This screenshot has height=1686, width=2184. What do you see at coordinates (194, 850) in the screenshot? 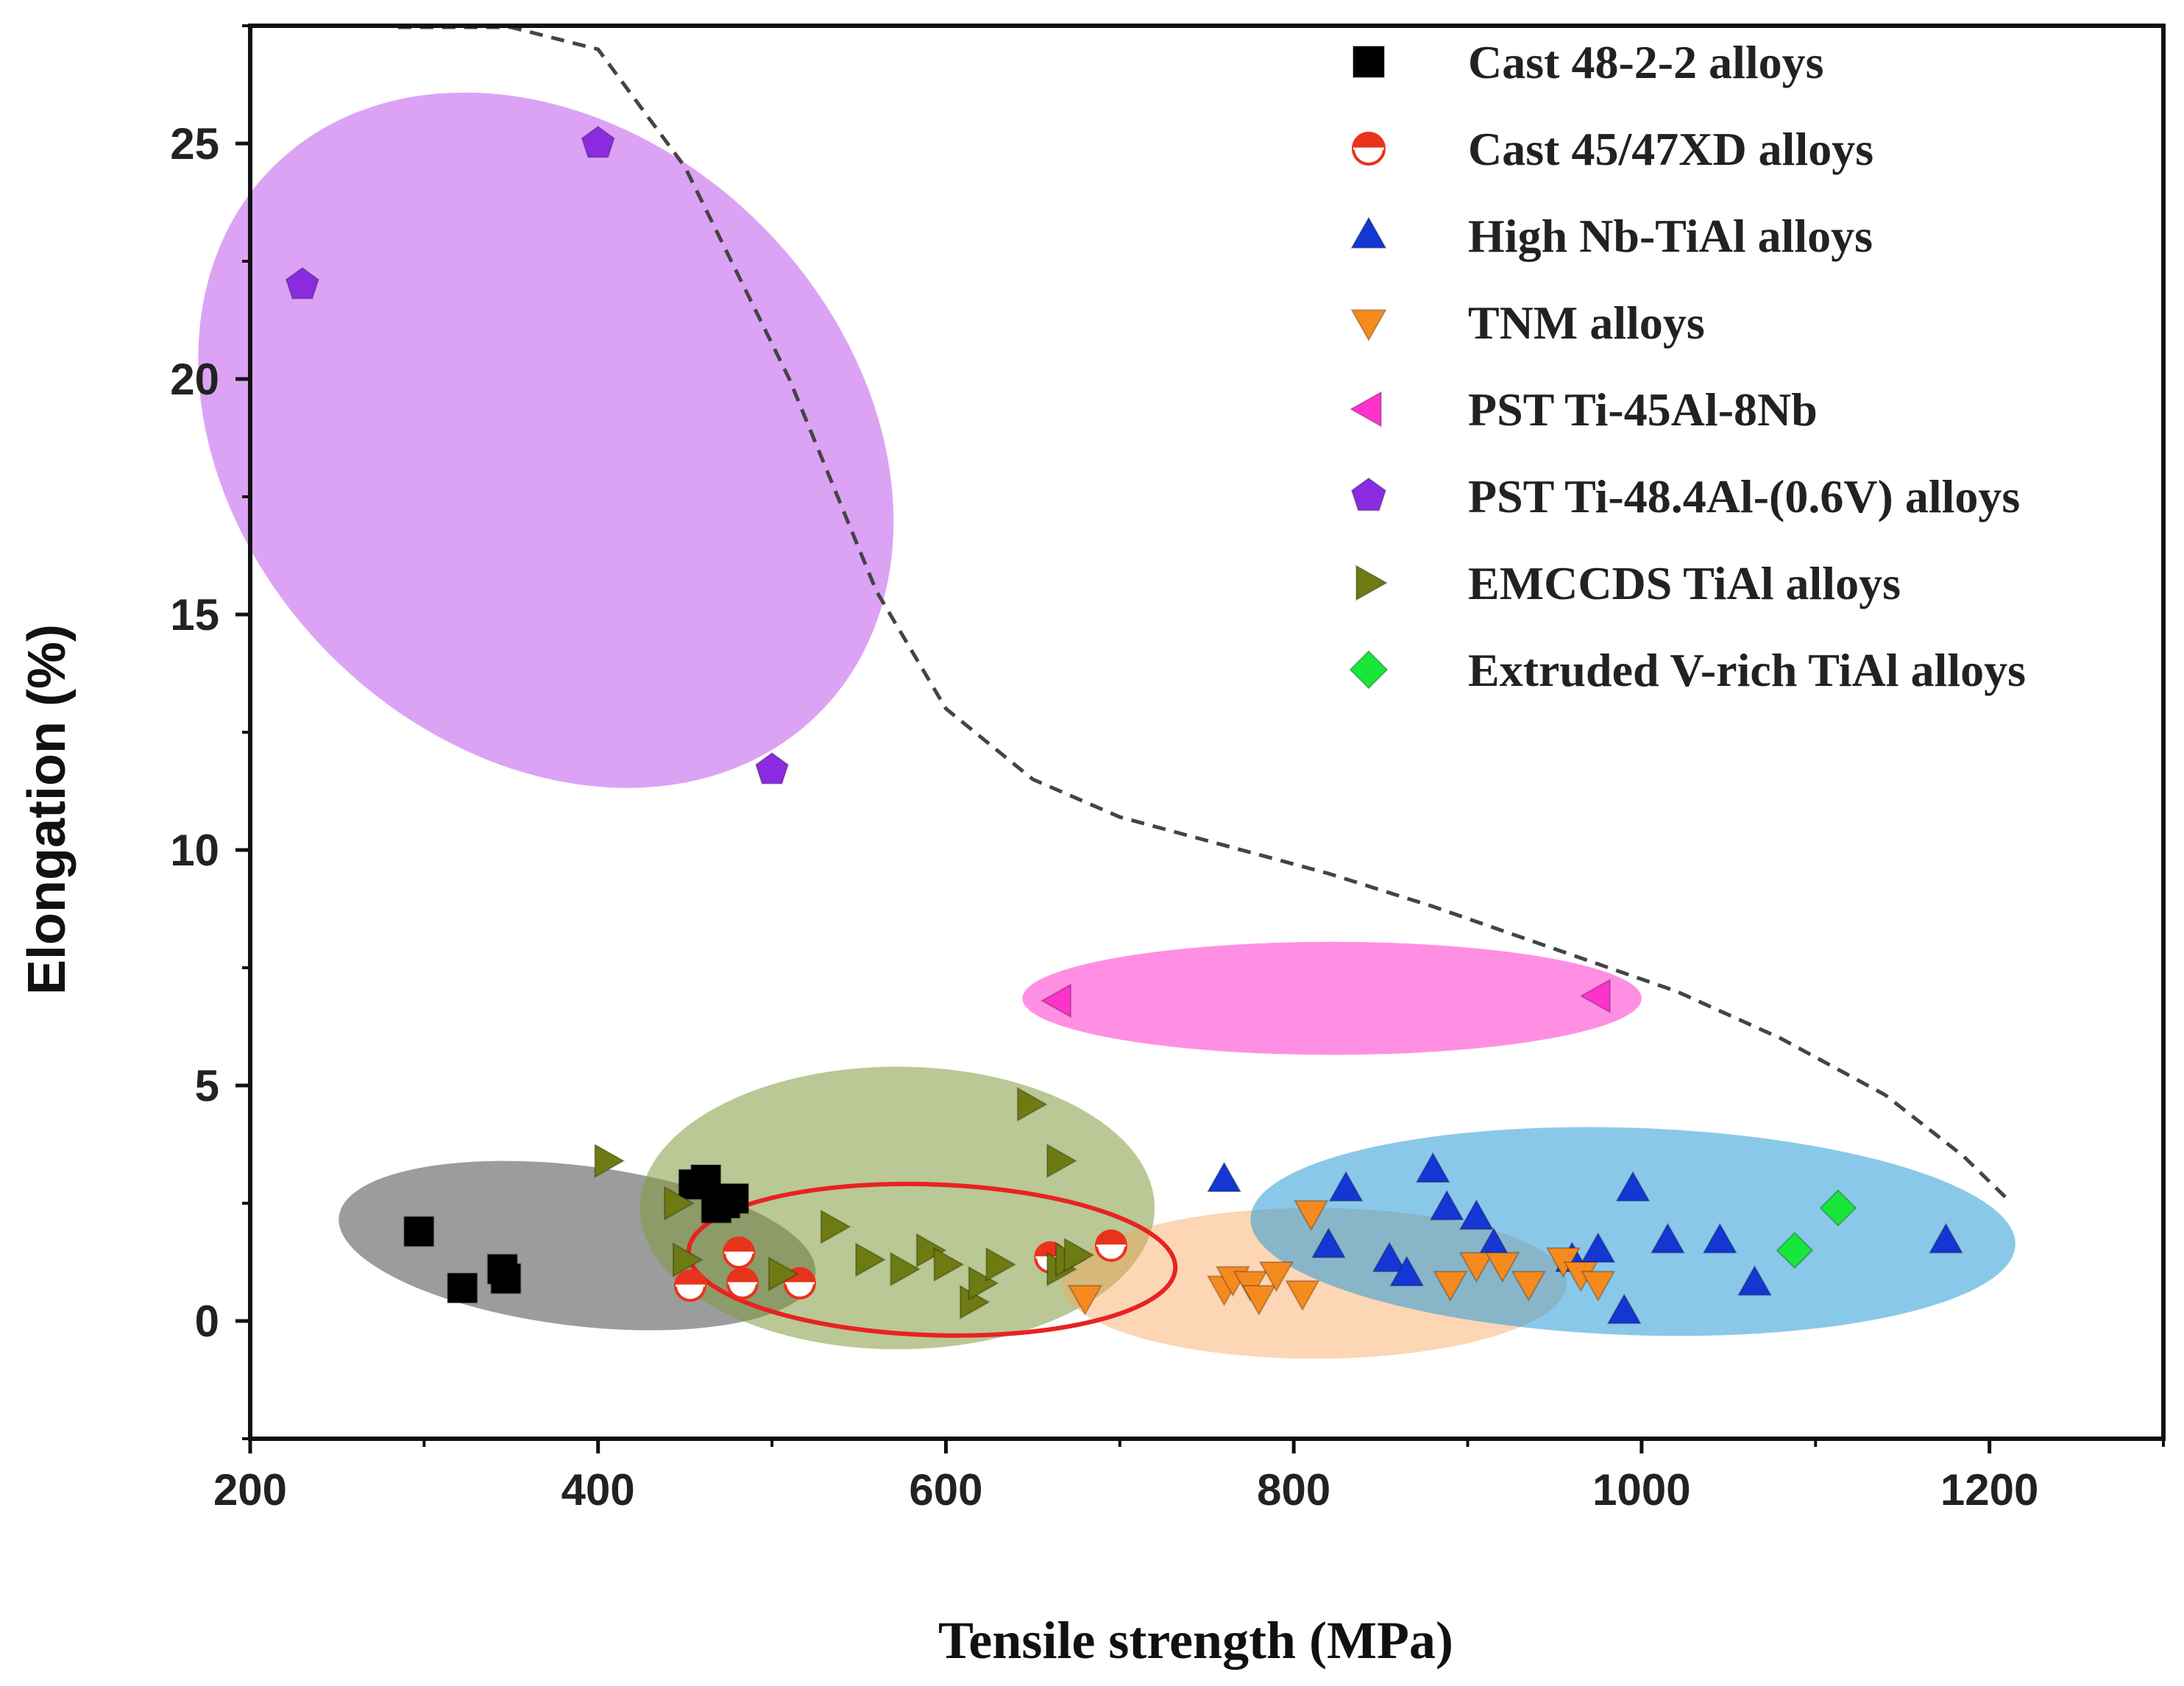
I see `y-tick-label-2: 10` at bounding box center [194, 850].